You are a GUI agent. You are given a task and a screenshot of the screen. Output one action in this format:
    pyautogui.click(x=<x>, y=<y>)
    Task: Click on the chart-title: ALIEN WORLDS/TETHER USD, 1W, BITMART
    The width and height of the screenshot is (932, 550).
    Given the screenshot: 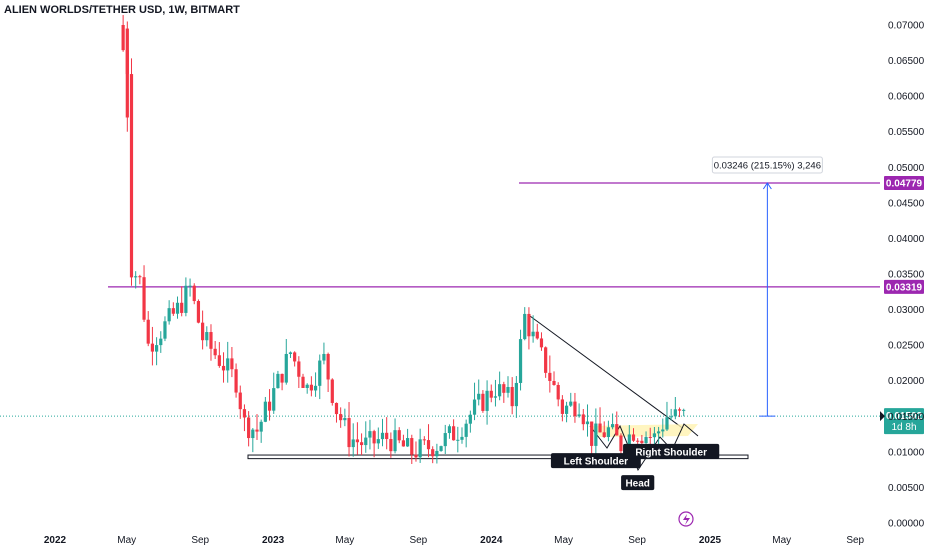 What is the action you would take?
    pyautogui.click(x=122, y=10)
    